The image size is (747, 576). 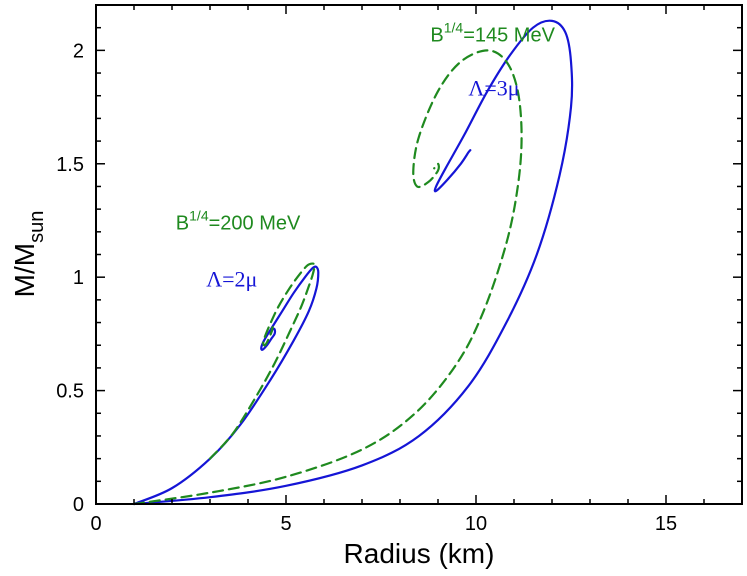 What do you see at coordinates (238, 221) in the screenshot?
I see `annotation-3: B1/4=200 MeV` at bounding box center [238, 221].